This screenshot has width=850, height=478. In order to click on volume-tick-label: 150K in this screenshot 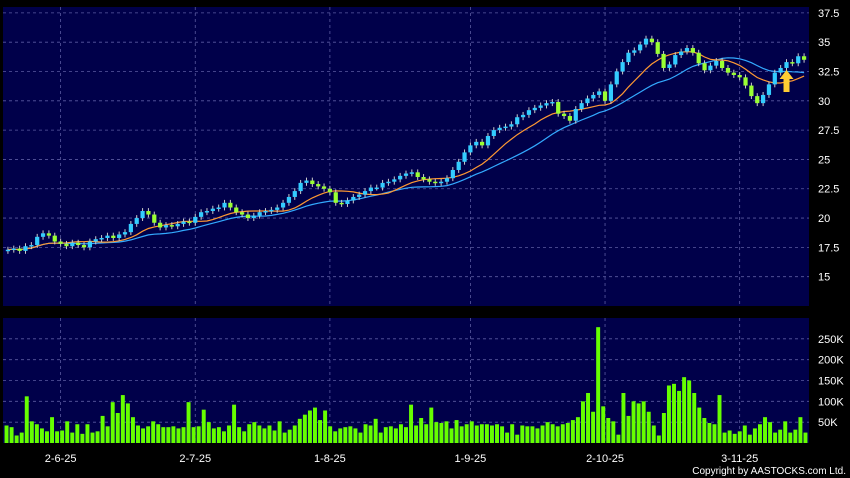, I will do `click(831, 382)`.